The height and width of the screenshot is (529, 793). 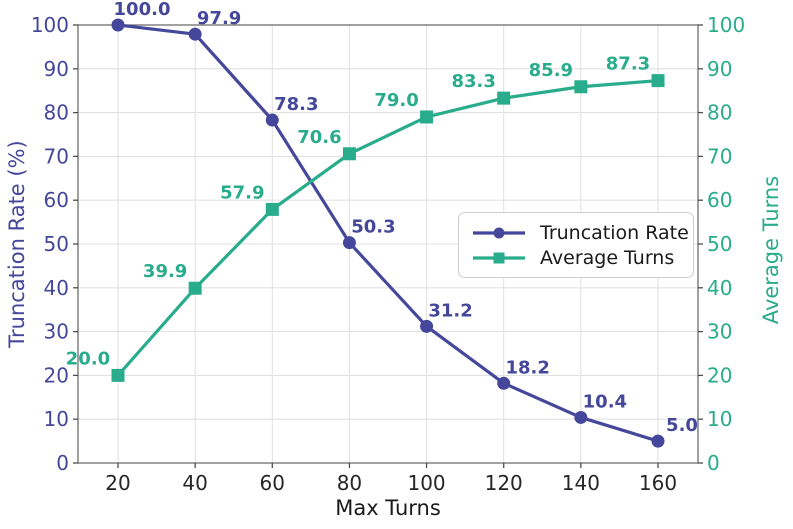 I want to click on y-tick-label-left: 90, so click(x=56, y=69).